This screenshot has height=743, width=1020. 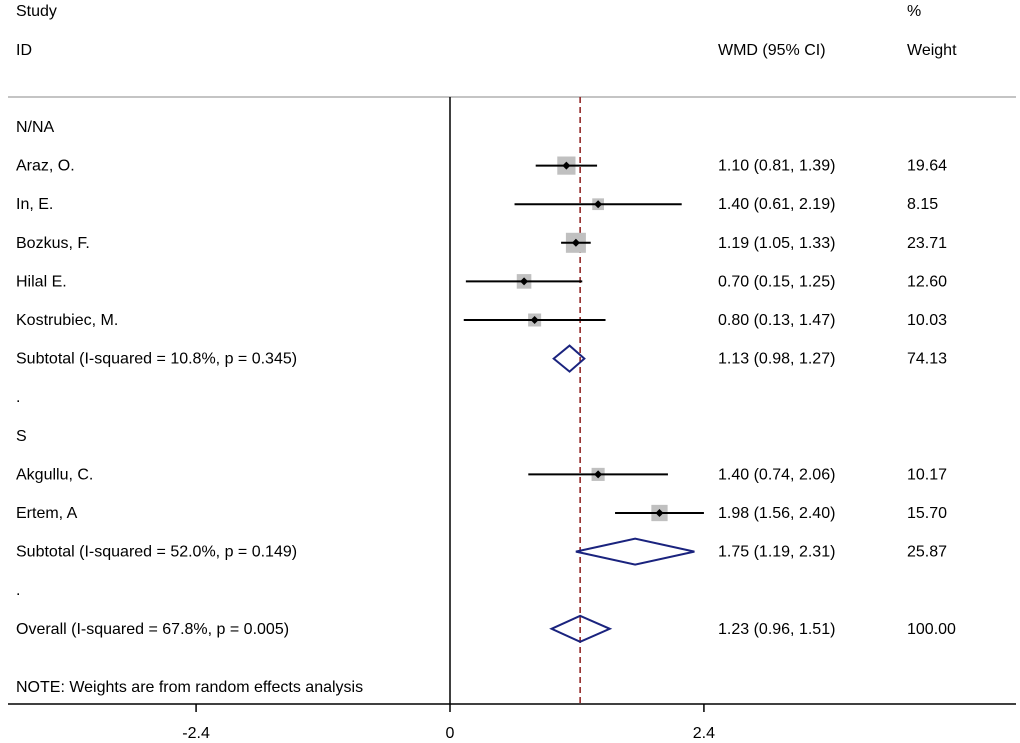 What do you see at coordinates (196, 733) in the screenshot?
I see `x-tick-label: -2.4` at bounding box center [196, 733].